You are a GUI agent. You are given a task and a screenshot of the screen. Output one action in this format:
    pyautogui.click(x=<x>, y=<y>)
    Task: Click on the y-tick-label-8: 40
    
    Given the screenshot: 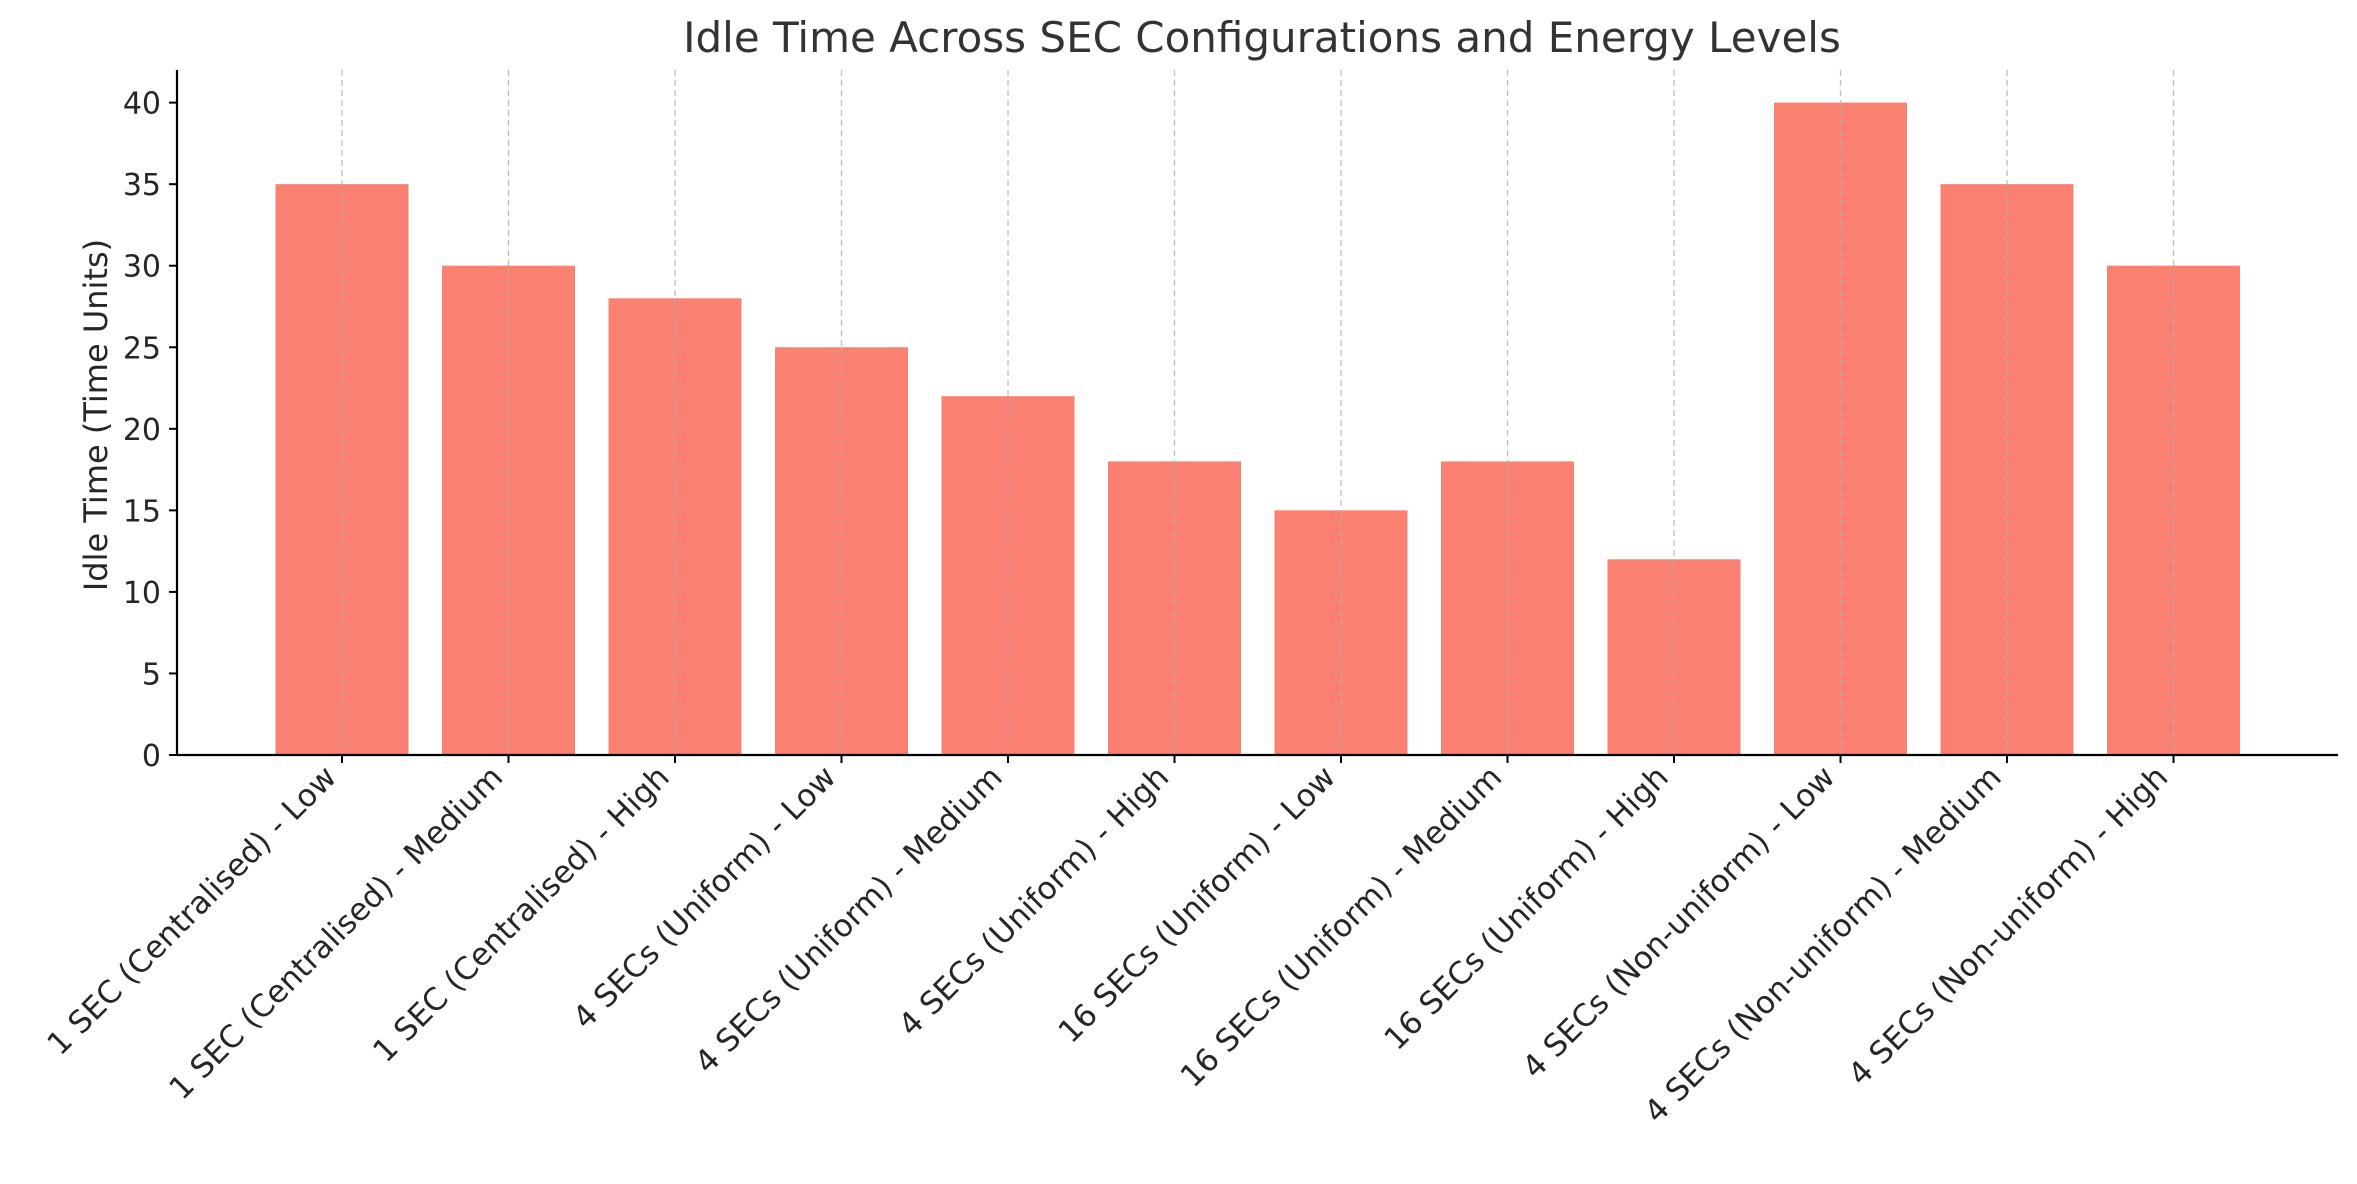 What is the action you would take?
    pyautogui.click(x=142, y=104)
    